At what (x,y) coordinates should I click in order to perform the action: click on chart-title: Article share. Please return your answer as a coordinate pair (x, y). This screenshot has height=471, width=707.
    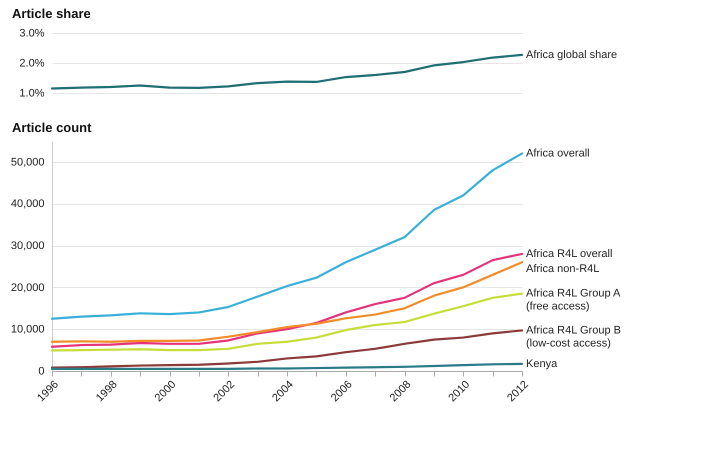
    Looking at the image, I should click on (51, 13).